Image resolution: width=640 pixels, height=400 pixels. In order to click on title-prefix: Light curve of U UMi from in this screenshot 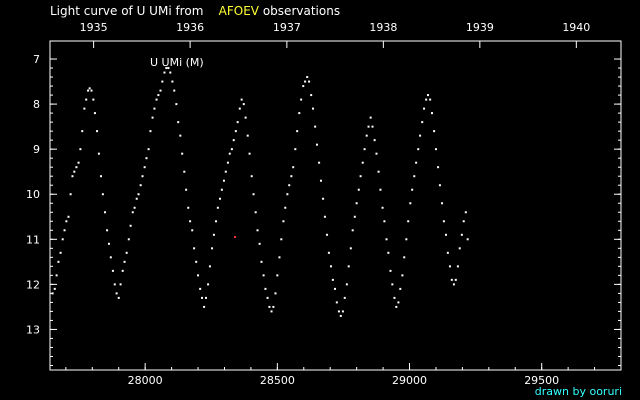, I will do `click(127, 11)`.